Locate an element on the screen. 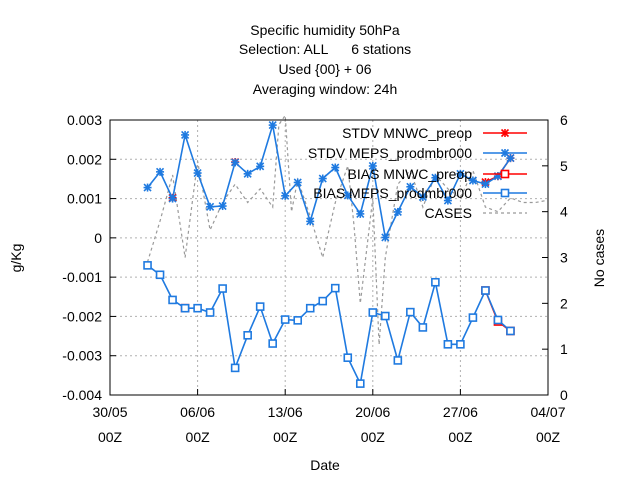 This screenshot has height=480, width=640. series-stdv-meps-prodmbr000 is located at coordinates (329, 181).